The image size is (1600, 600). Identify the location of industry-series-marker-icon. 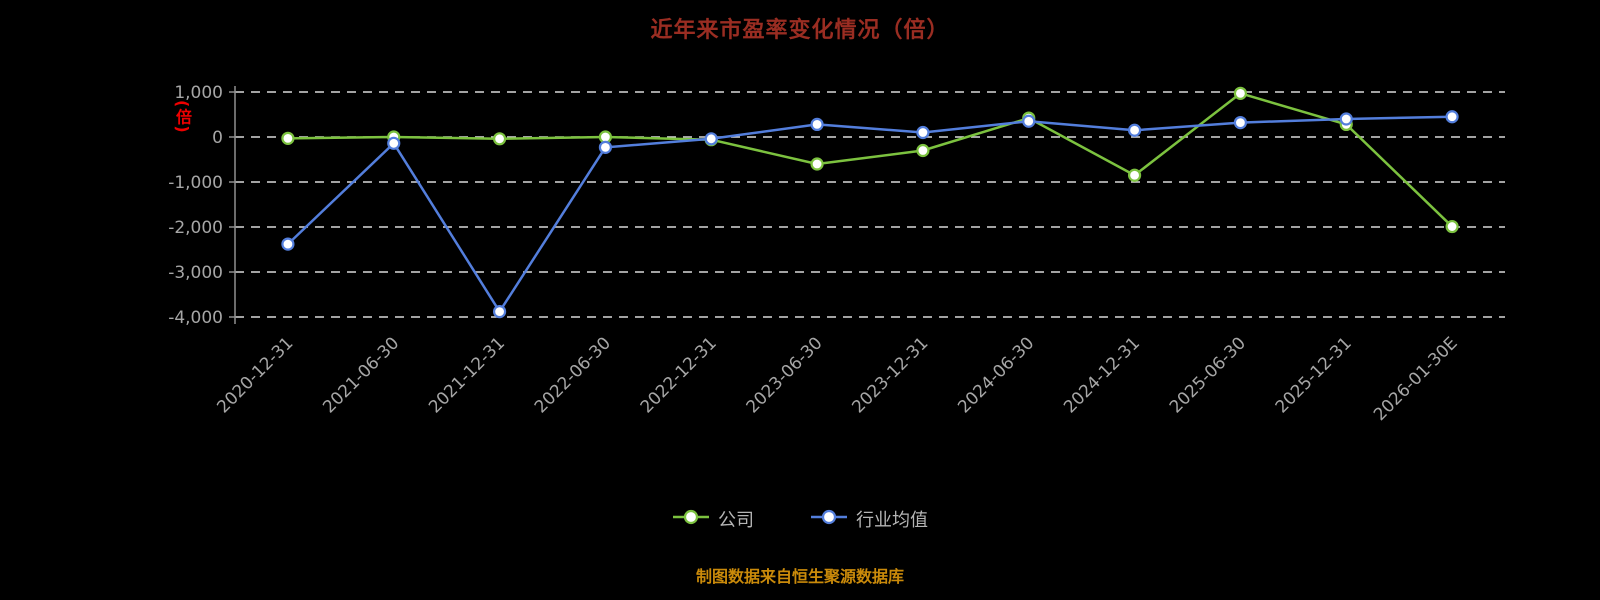
(829, 519).